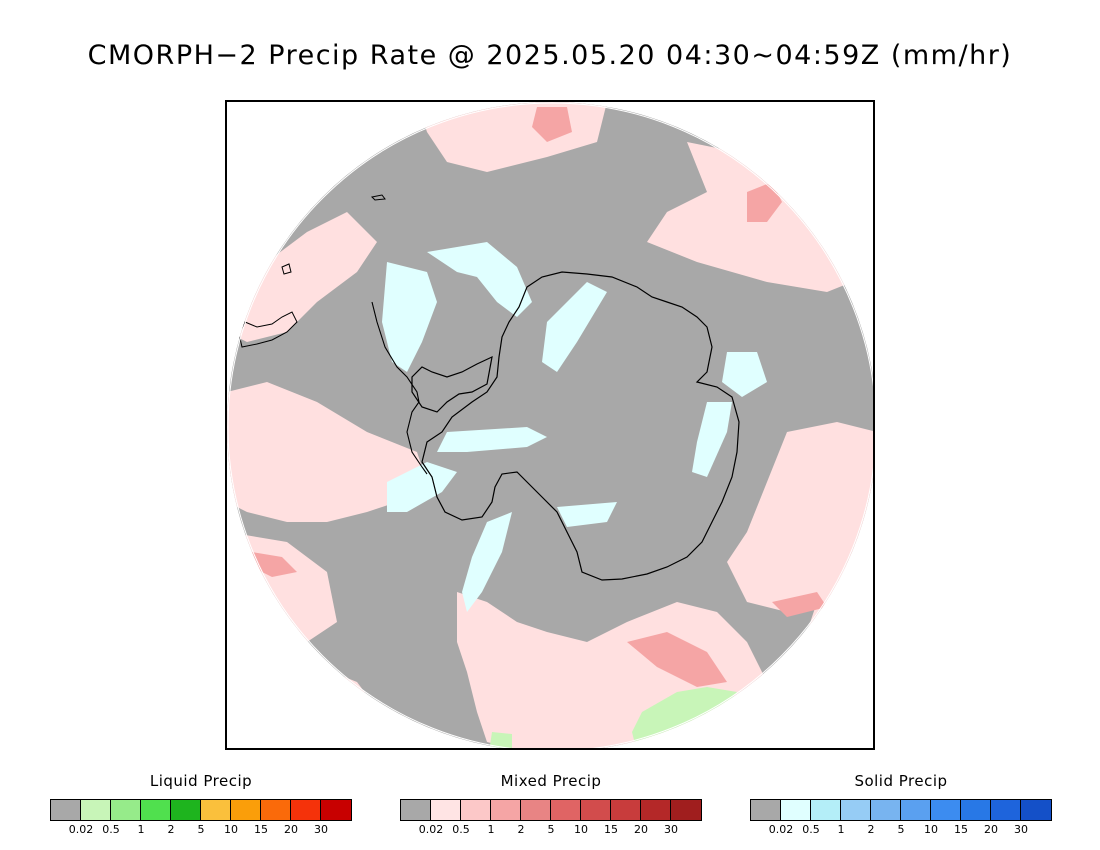 The height and width of the screenshot is (850, 1100). I want to click on legend-solid: Solid Precip 0.02 0.5 1 2 5 10 15 20 30, so click(901, 804).